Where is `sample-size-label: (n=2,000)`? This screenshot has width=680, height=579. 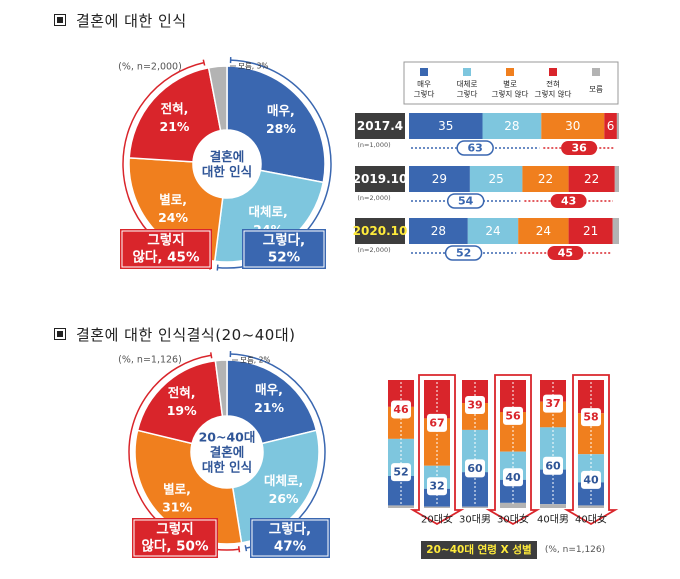 sample-size-label: (n=2,000) is located at coordinates (373, 198).